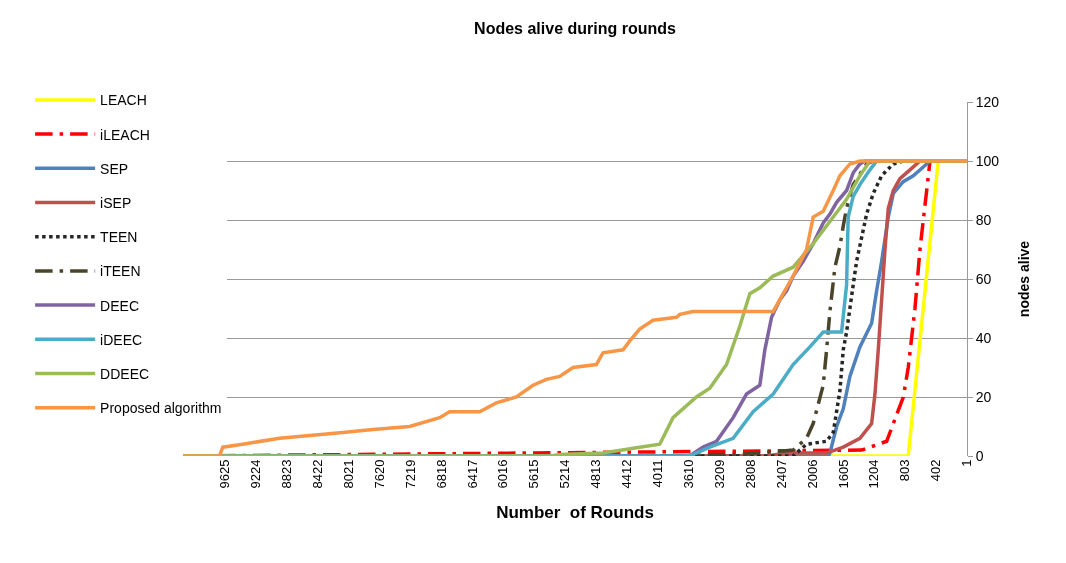 This screenshot has width=1066, height=563. I want to click on legend-label: DEEC, so click(120, 305).